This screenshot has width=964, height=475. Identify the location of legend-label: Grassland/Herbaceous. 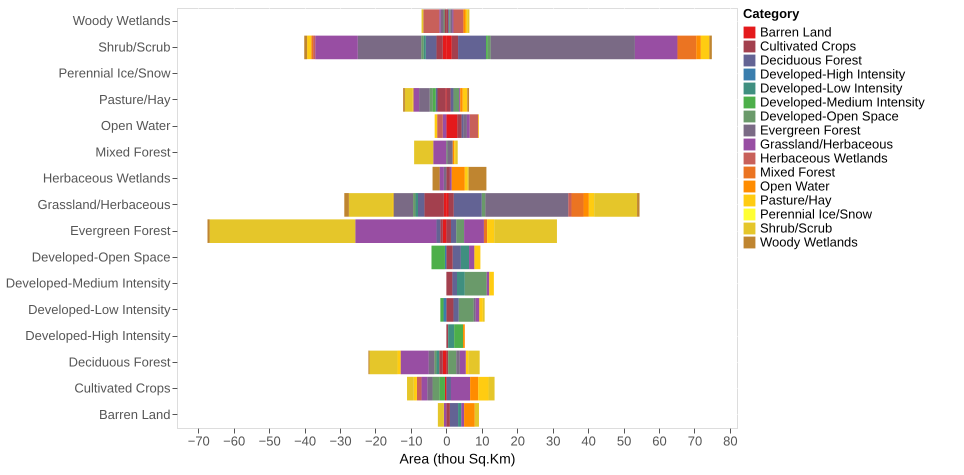
(827, 144).